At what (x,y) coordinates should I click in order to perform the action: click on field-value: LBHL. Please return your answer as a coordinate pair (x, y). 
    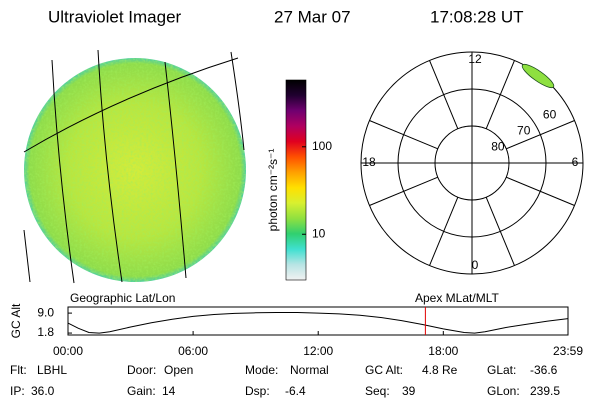
    Looking at the image, I should click on (52, 370).